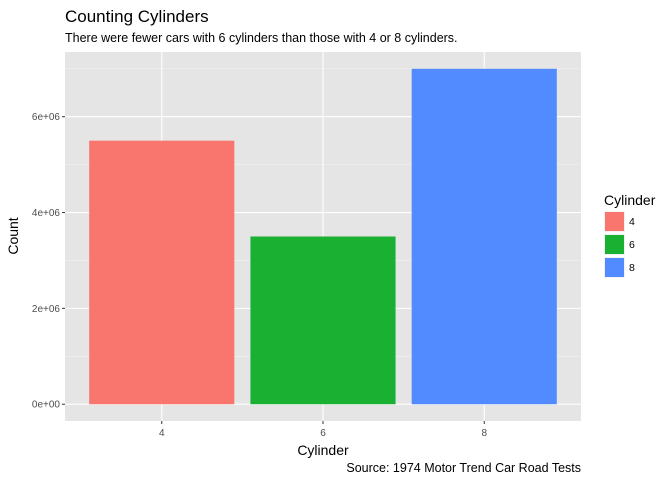  Describe the element at coordinates (13, 235) in the screenshot. I see `y-axis-title: Count` at that location.